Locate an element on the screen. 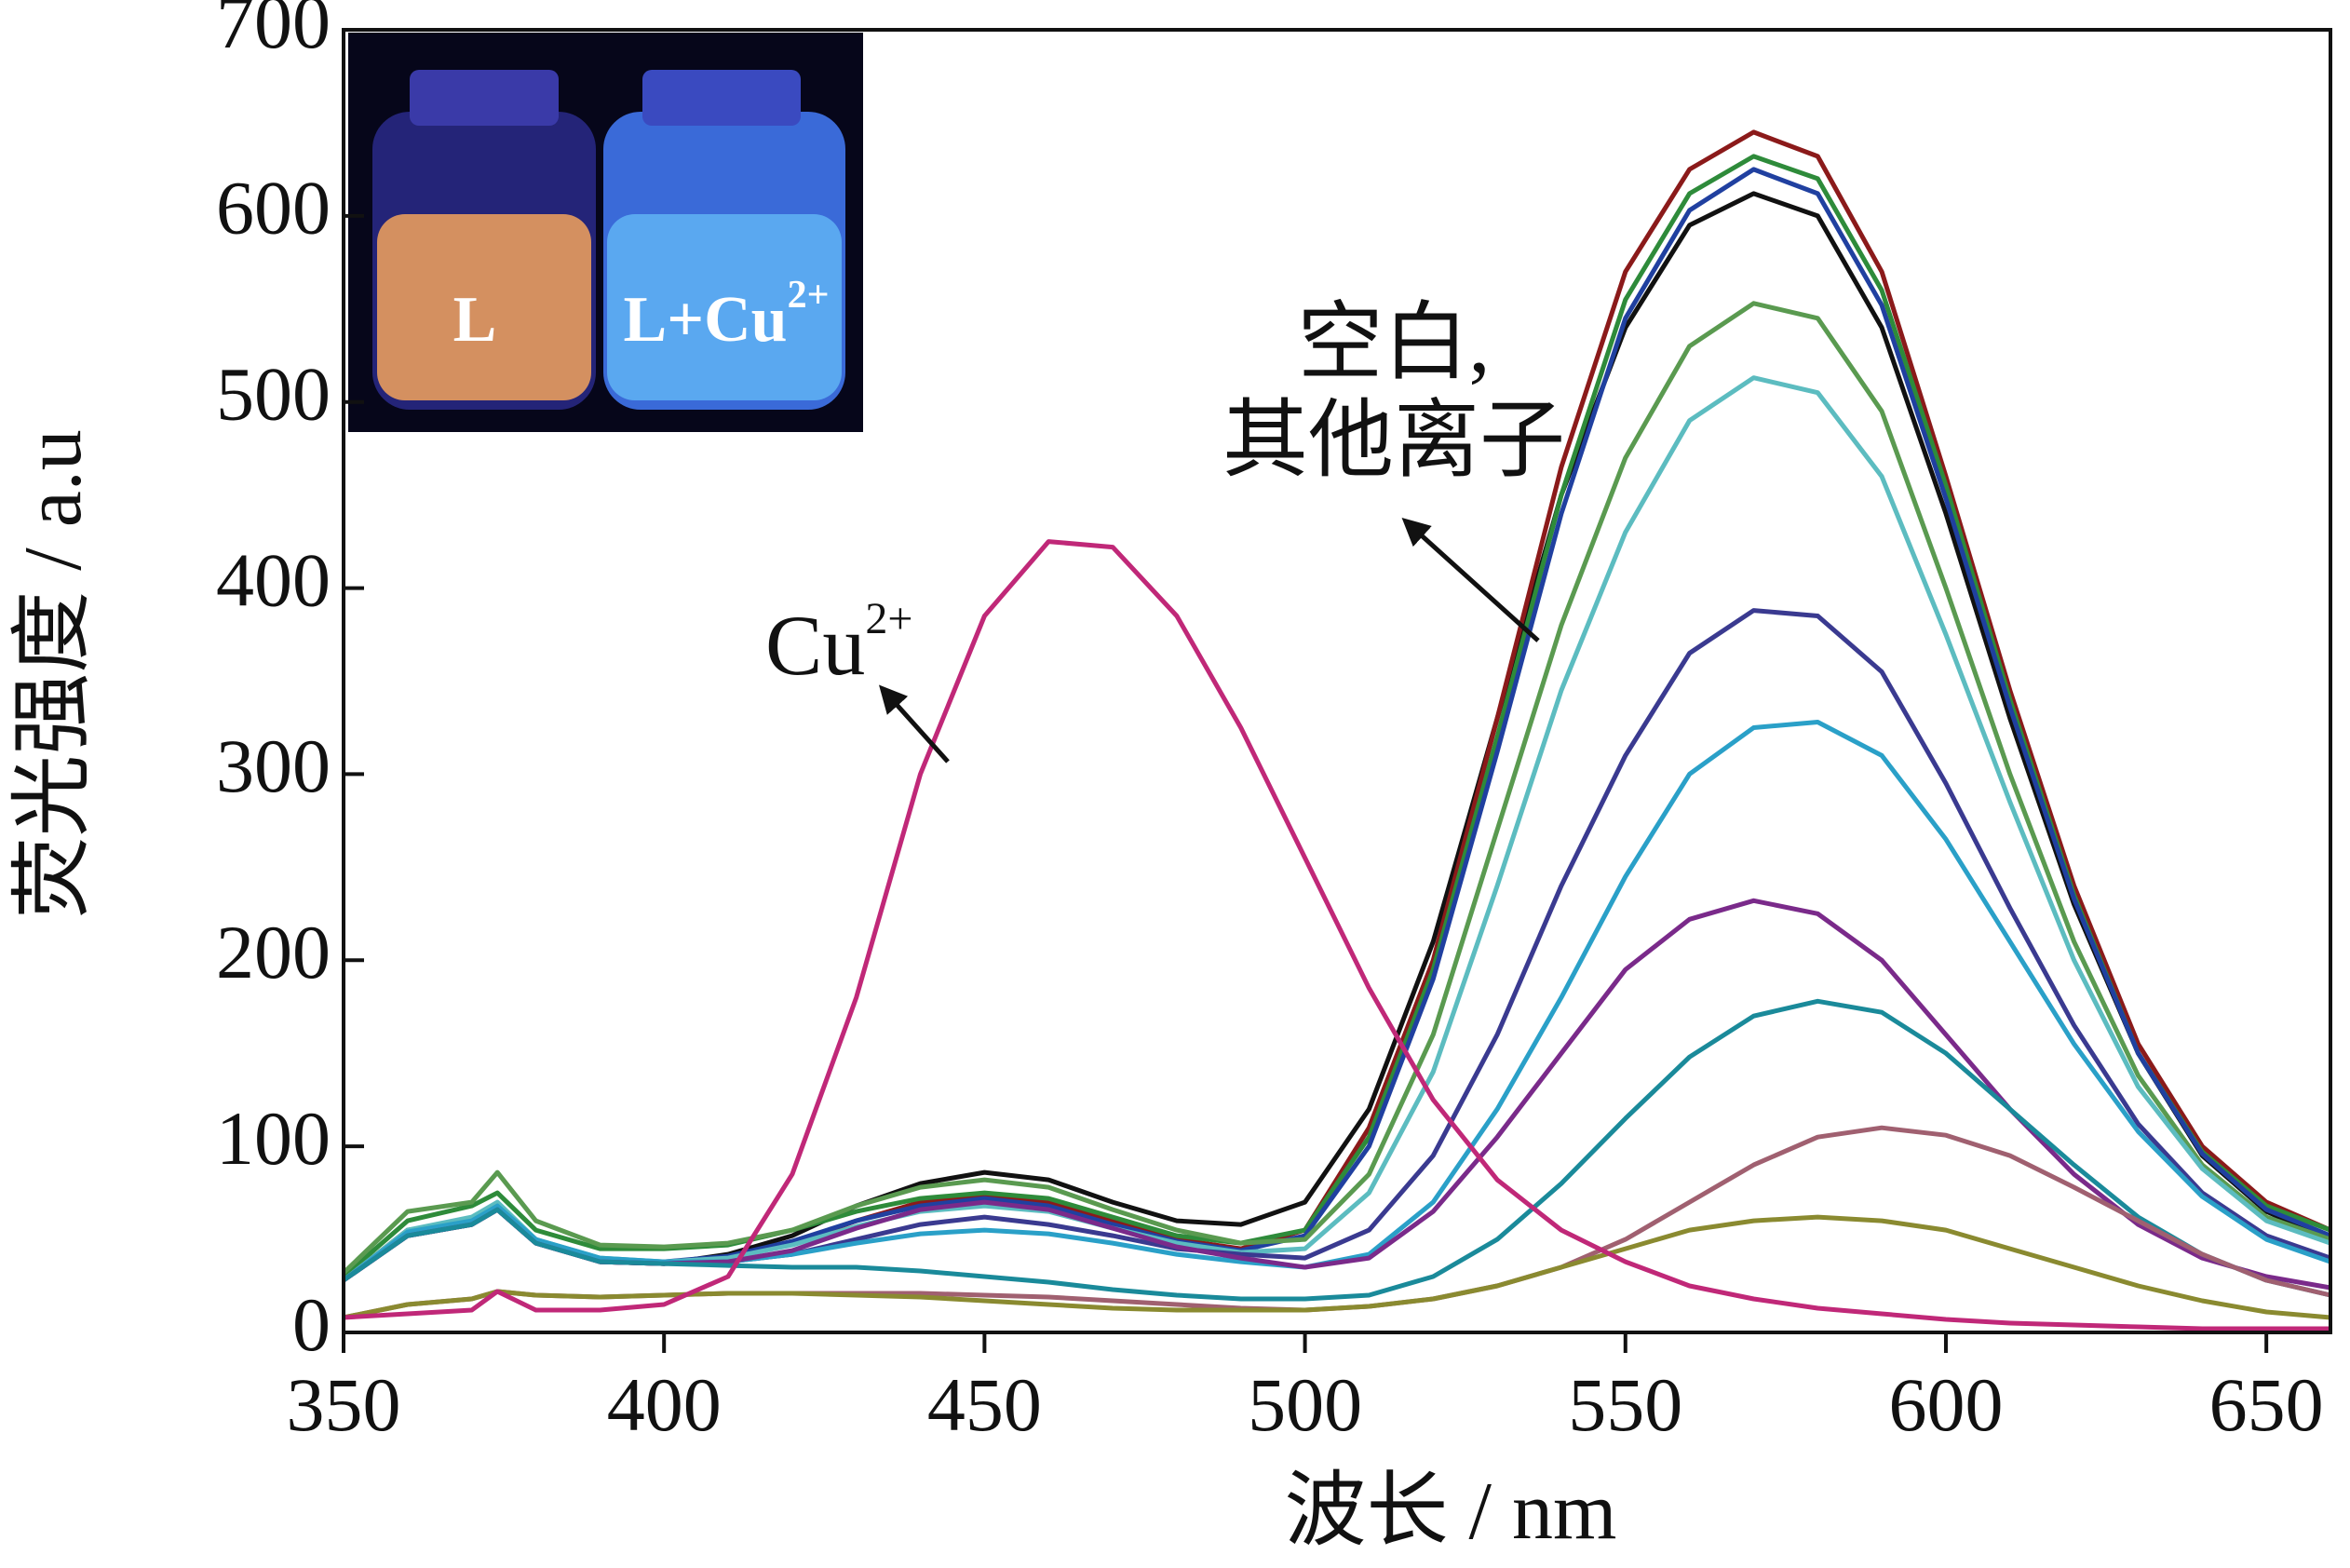 The image size is (2350, 1568). y-tick-label: 400 is located at coordinates (273, 580).